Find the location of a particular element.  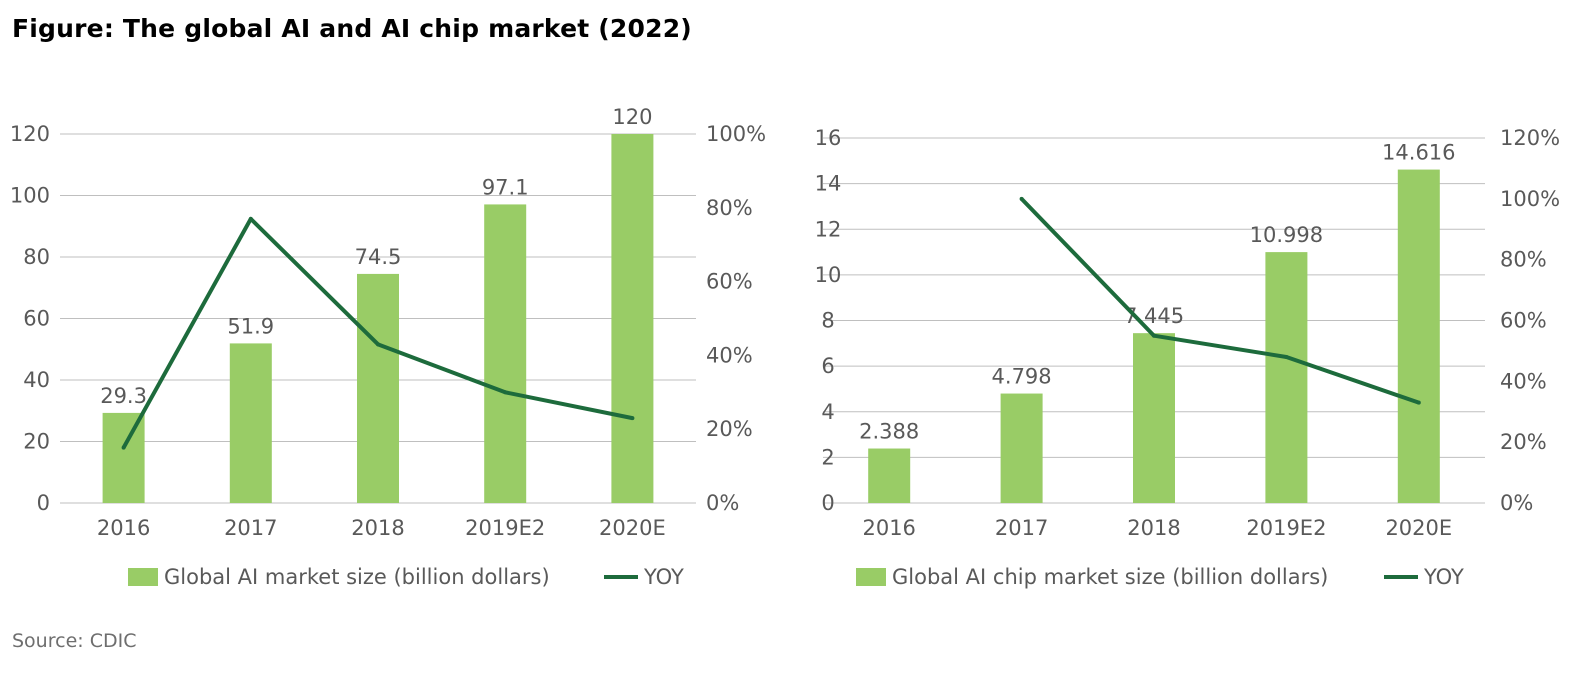

chart1-y-tick-label: 40 is located at coordinates (36, 380).